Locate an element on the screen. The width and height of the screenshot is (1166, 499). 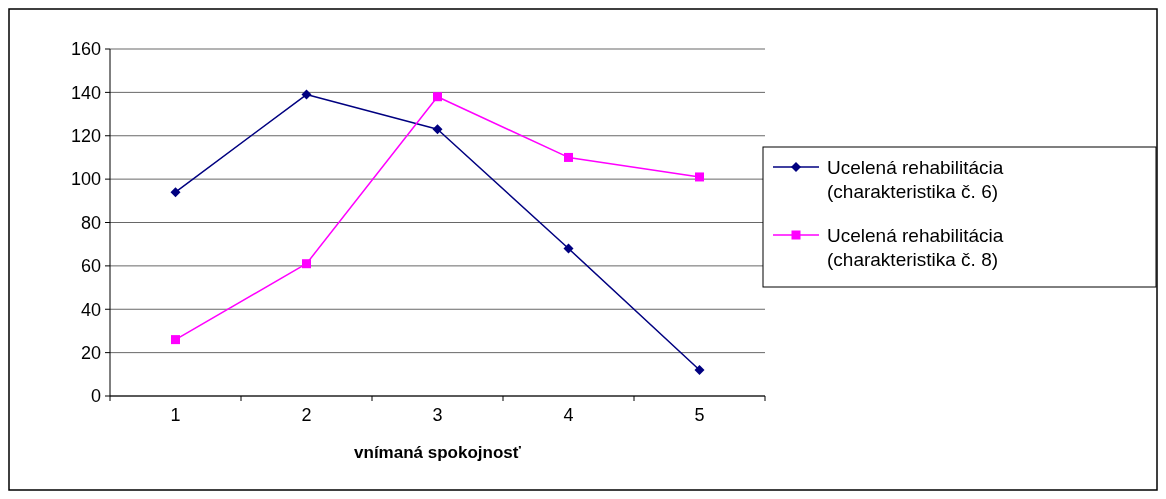
y-tick-label: 0 is located at coordinates (95, 396).